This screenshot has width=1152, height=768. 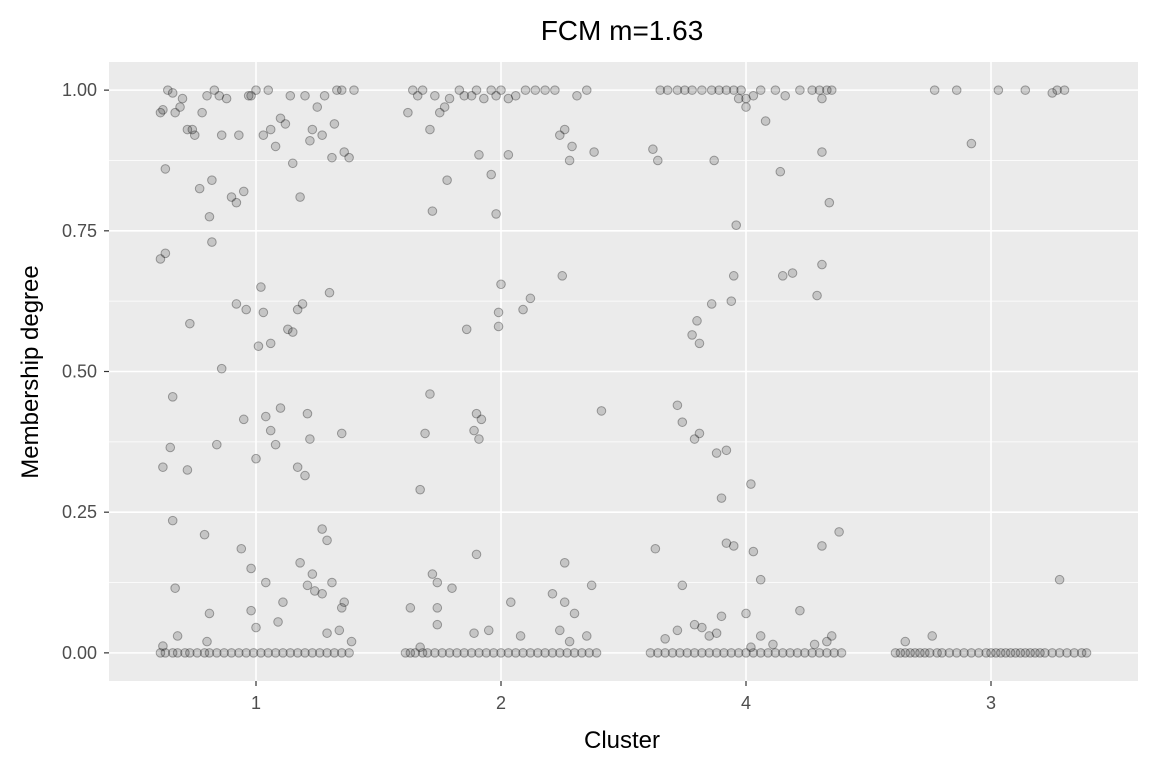 What do you see at coordinates (623, 697) in the screenshot?
I see `x-axis: 1 2 4 3` at bounding box center [623, 697].